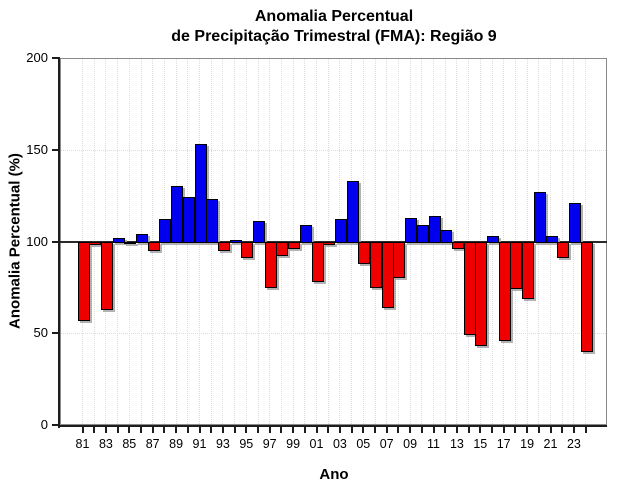 This screenshot has width=640, height=500. Describe the element at coordinates (95, 243) in the screenshot. I see `bar-1982` at that location.